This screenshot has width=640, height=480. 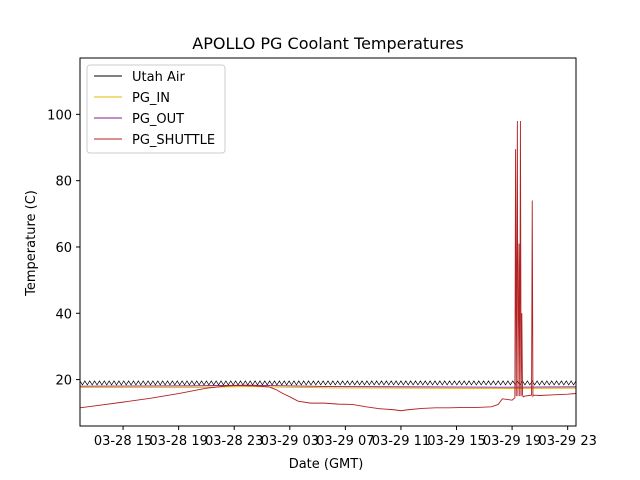 I want to click on series-line-pg-out, so click(x=328, y=386).